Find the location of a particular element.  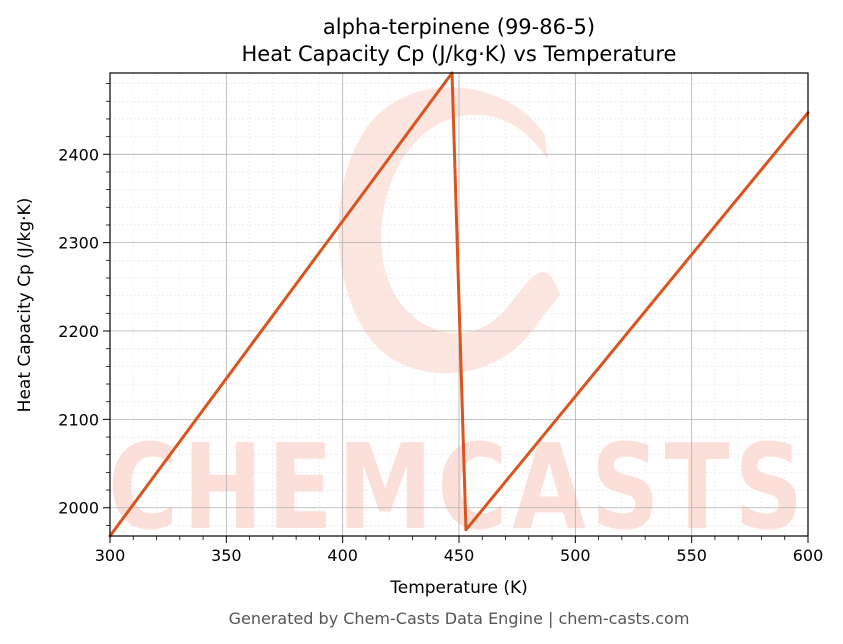

y-tick-label: 2300 is located at coordinates (78, 243).